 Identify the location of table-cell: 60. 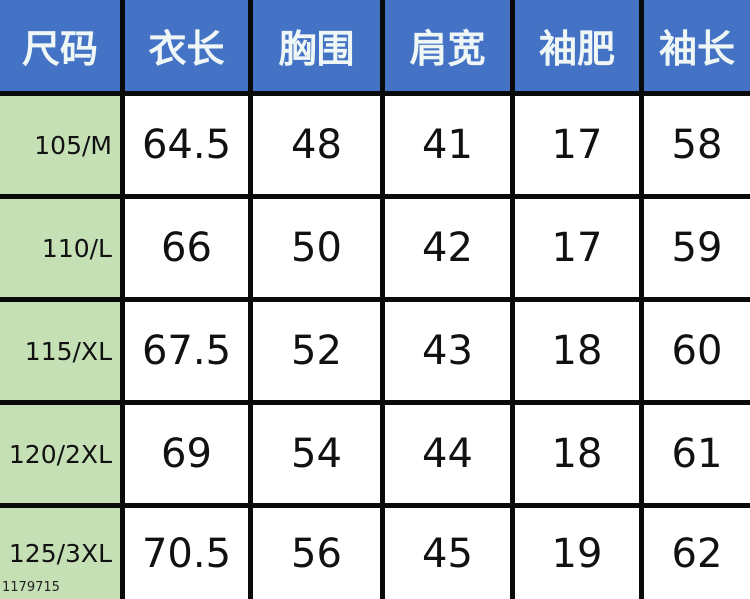
(697, 351).